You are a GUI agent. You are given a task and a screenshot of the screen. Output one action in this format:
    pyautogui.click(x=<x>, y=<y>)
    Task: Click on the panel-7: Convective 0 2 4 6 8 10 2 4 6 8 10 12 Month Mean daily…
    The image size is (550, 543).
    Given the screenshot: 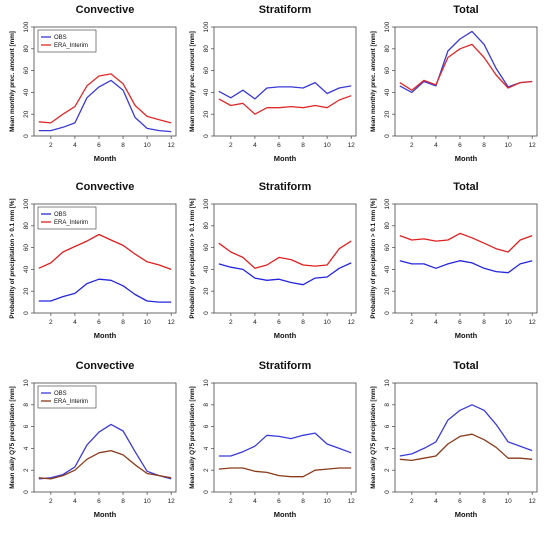 What is the action you would take?
    pyautogui.click(x=93, y=439)
    